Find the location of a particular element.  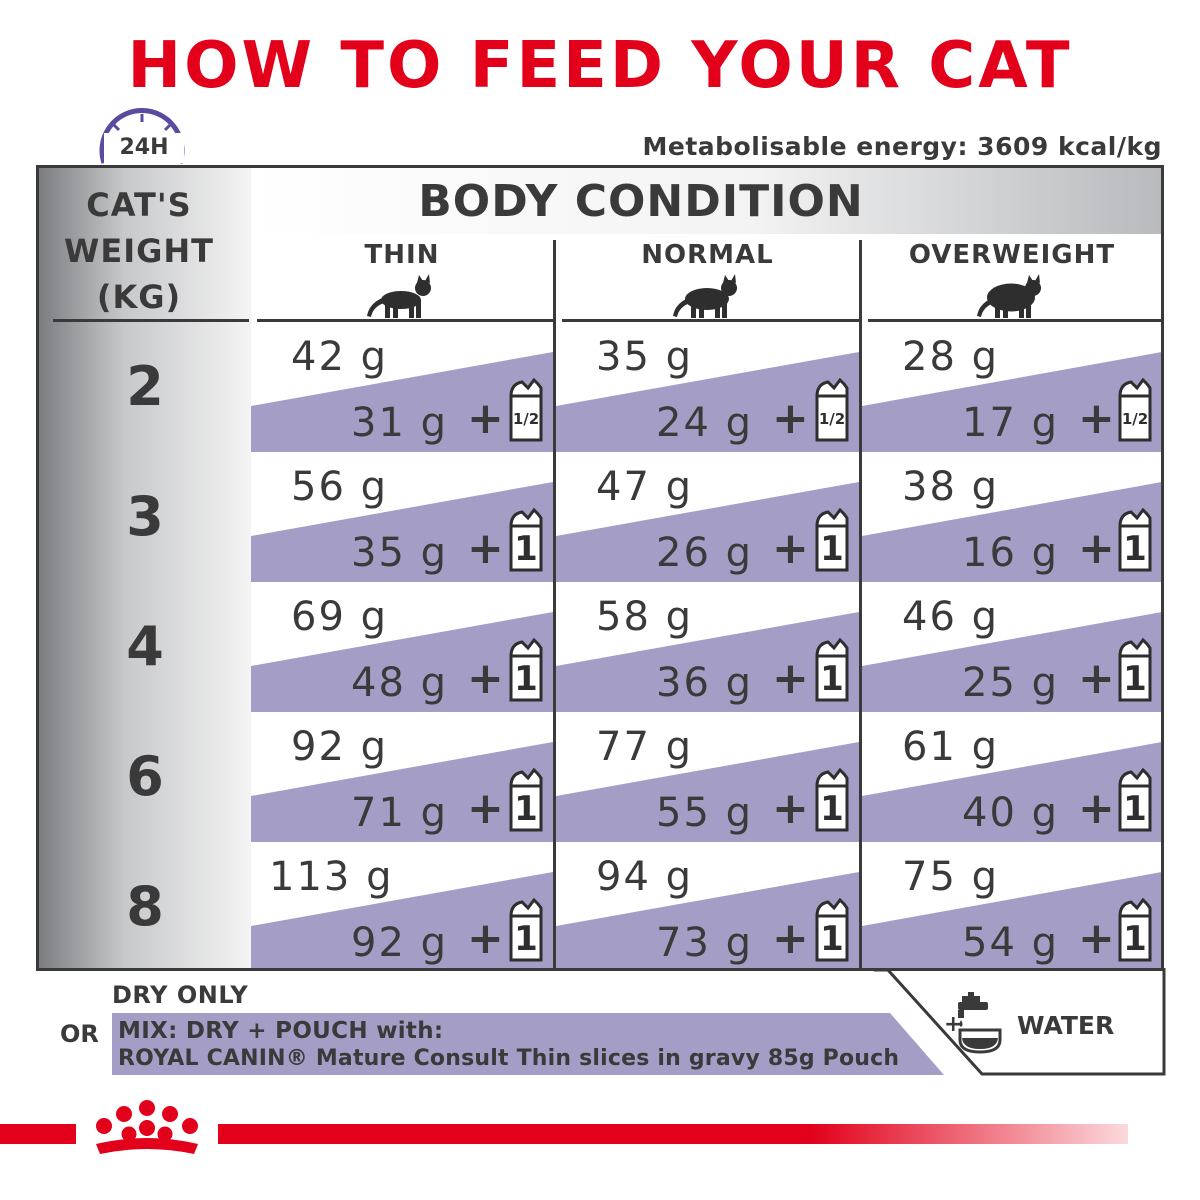

dry-only-label: DRY ONLY is located at coordinates (180, 995).